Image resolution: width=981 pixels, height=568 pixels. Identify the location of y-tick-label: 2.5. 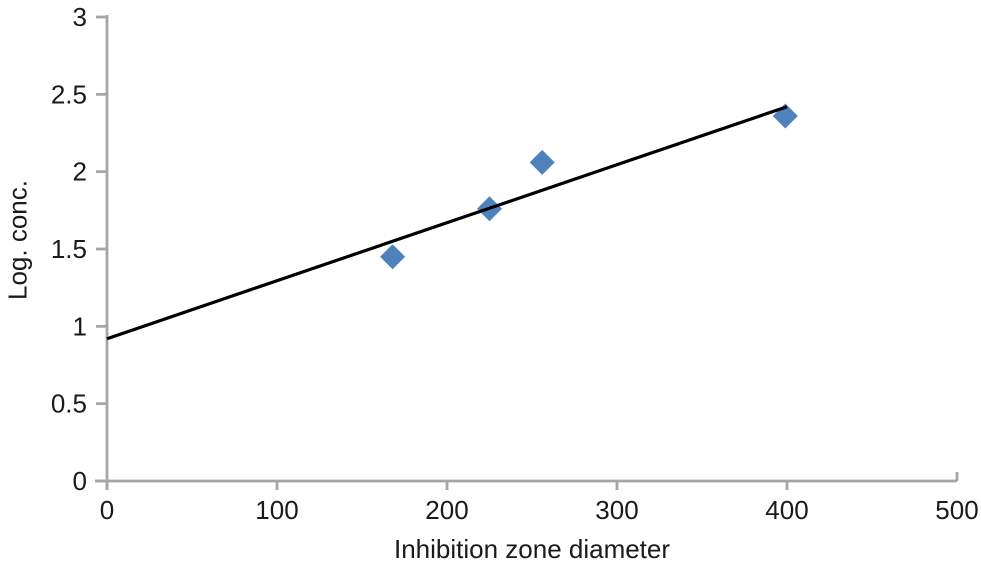
(69, 94).